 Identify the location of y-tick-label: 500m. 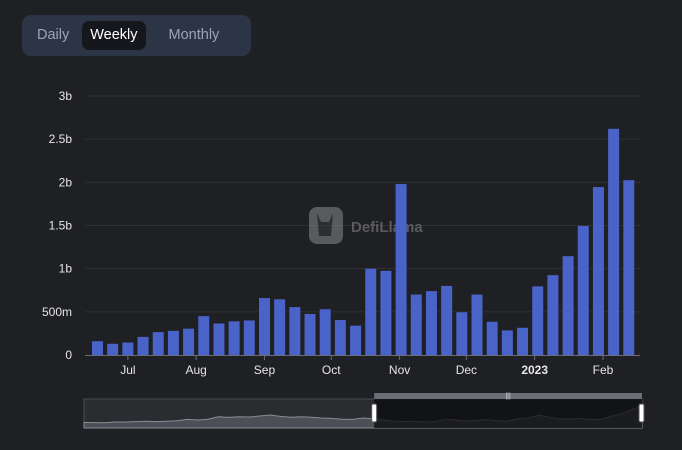
(57, 312).